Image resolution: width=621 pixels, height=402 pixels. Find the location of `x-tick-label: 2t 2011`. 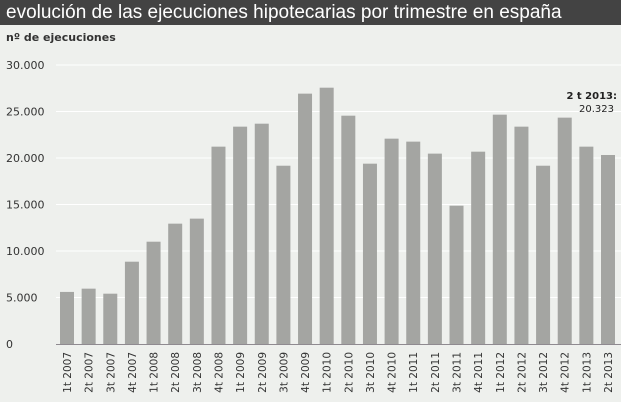

x-tick-label: 2t 2011 is located at coordinates (436, 372).